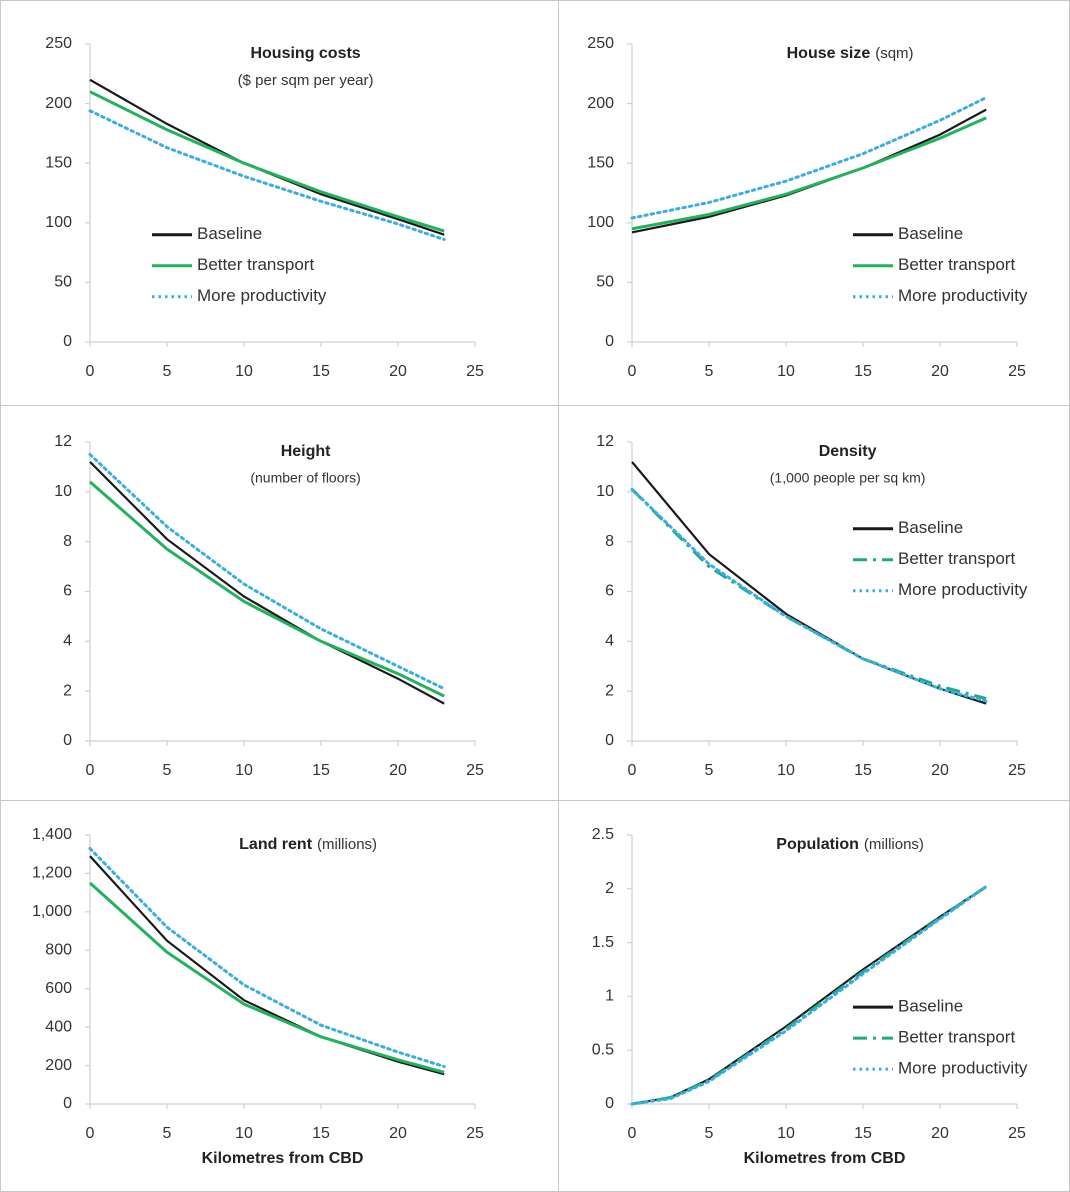 The image size is (1070, 1192). What do you see at coordinates (603, 1049) in the screenshot?
I see `y-tick-label: 0.5` at bounding box center [603, 1049].